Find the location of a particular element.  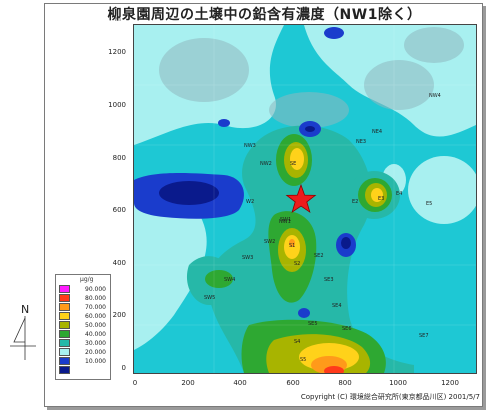

site-label: SW4 is located at coordinates (229, 280).